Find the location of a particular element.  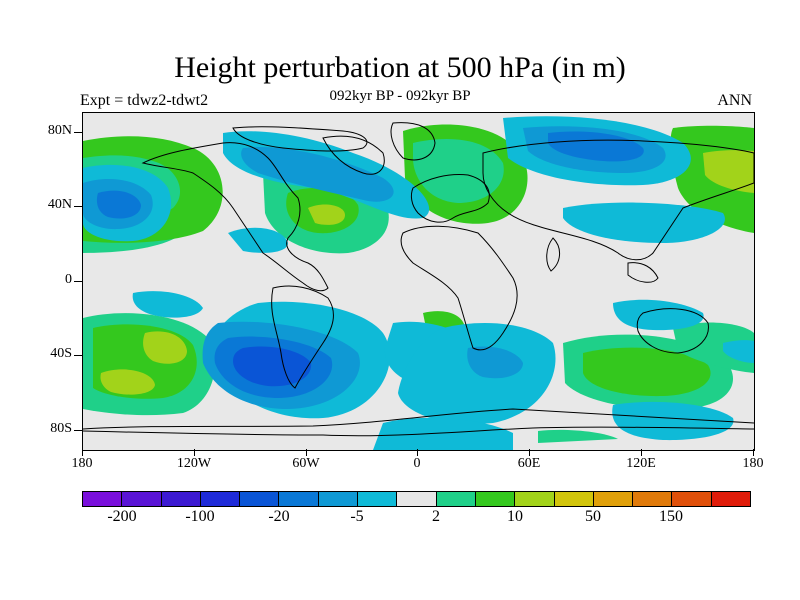

colorbar-label: 2 is located at coordinates (436, 516).